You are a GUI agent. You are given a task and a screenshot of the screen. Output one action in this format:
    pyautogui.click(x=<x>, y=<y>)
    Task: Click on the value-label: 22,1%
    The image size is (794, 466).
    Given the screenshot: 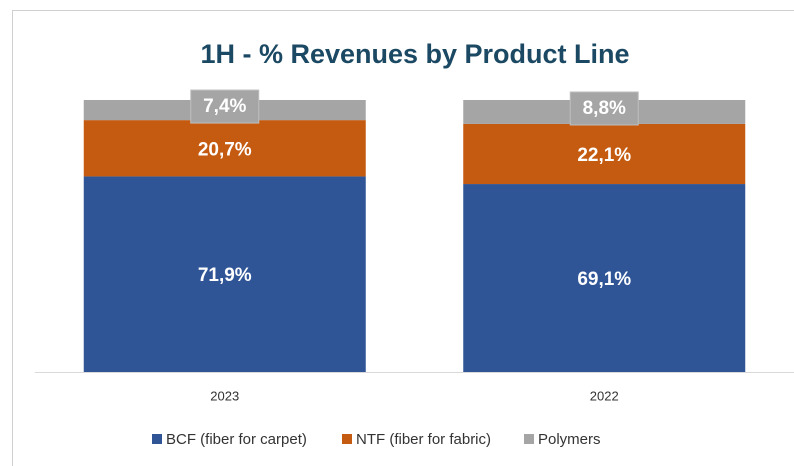 What is the action you would take?
    pyautogui.click(x=604, y=155)
    